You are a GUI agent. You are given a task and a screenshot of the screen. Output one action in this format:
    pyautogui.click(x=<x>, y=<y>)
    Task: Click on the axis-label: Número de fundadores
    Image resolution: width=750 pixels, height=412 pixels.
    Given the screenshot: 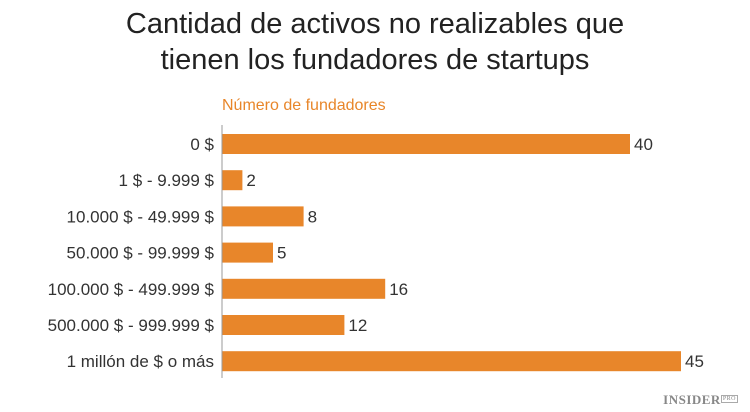 What is the action you would take?
    pyautogui.click(x=304, y=105)
    